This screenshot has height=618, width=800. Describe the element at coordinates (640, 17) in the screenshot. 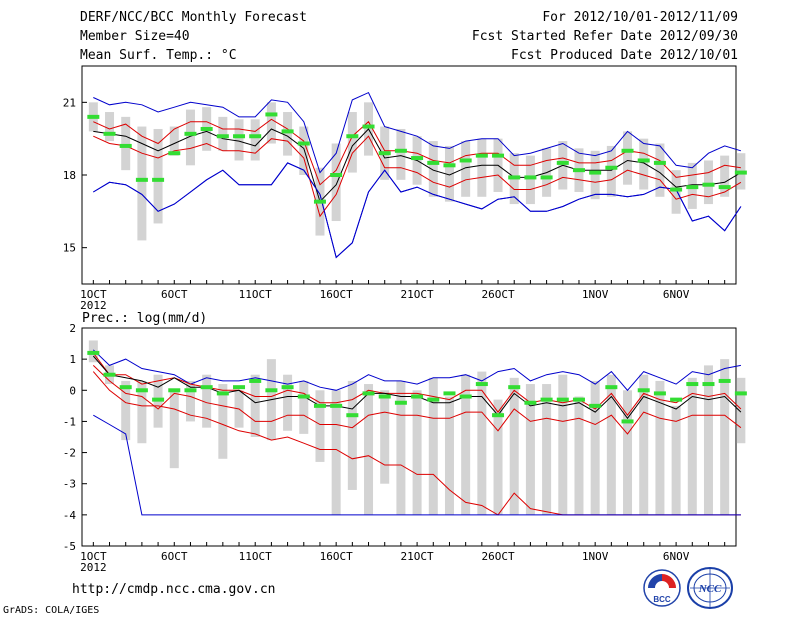

I see `forecast-period: For 2012/10/01-2012/11/09` at that location.